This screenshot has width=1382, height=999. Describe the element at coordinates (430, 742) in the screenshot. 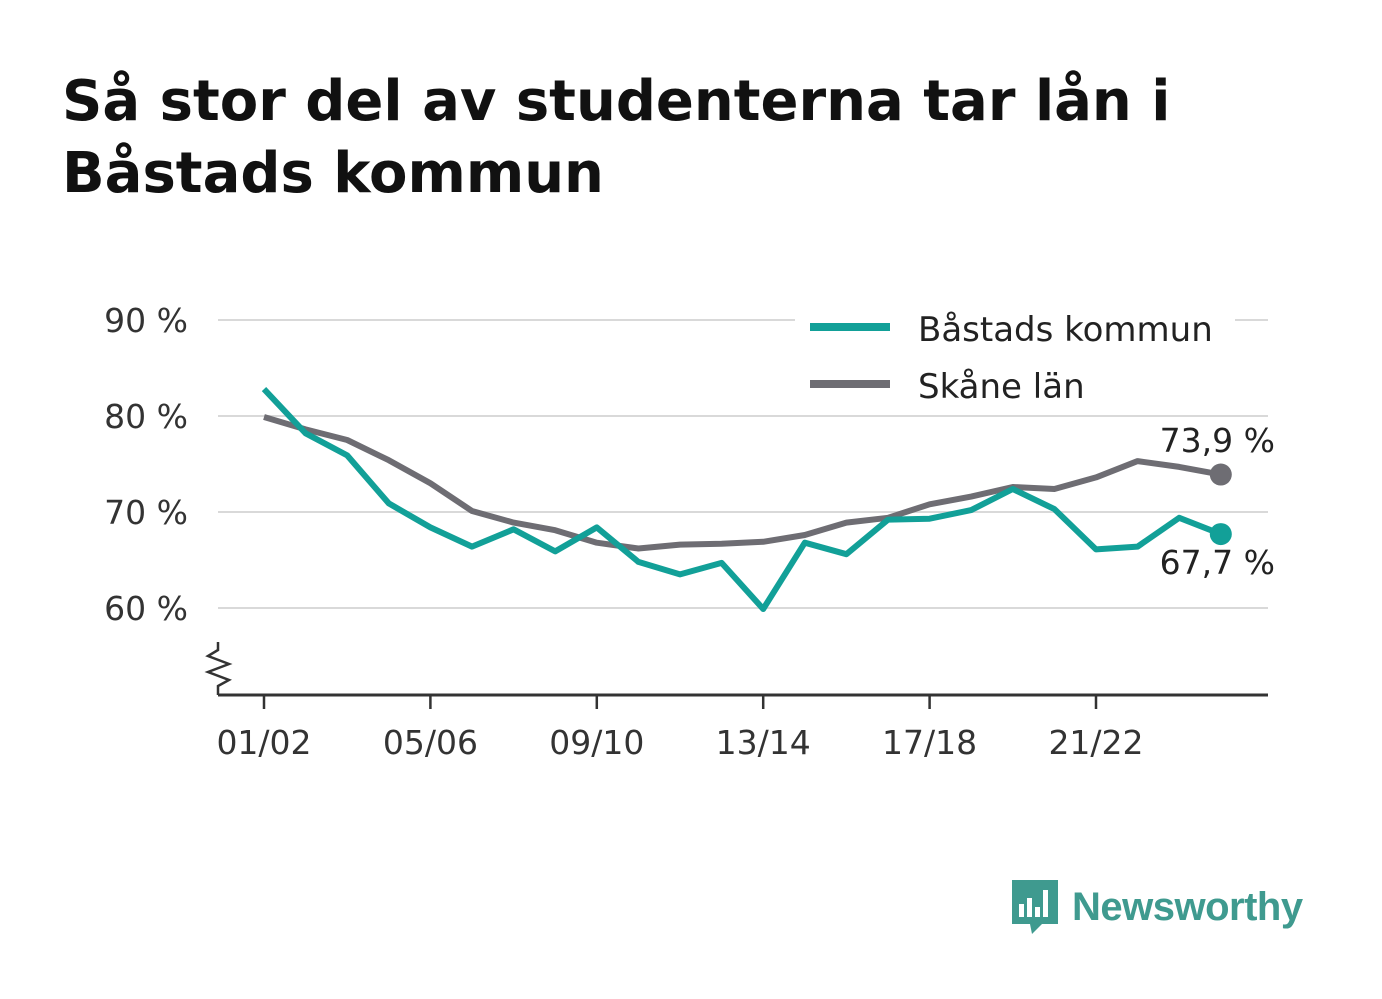

I see `x-tick-label: 05/06` at that location.